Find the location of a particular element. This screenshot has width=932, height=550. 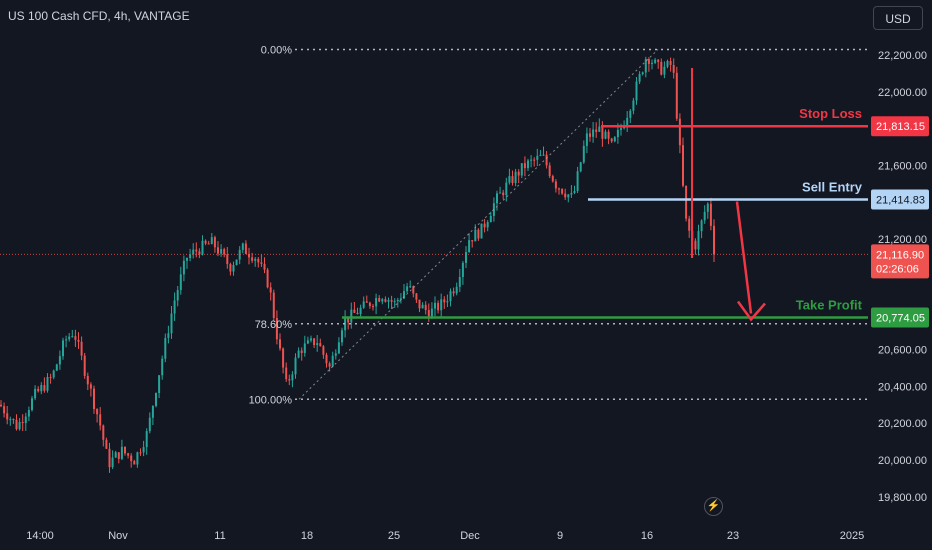

time-tick-label: 16 is located at coordinates (647, 536).